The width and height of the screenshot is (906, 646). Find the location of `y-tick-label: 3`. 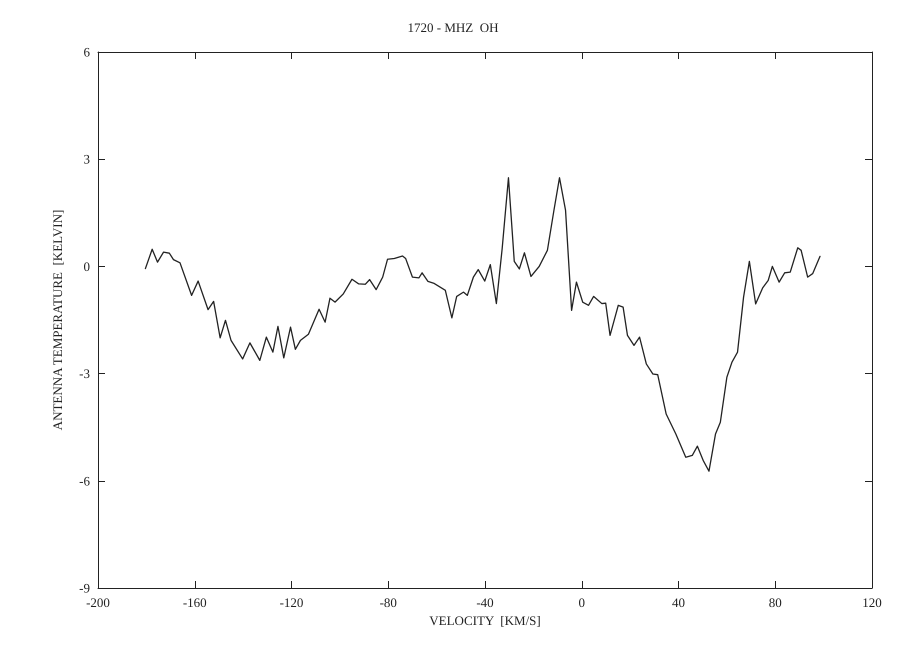

y-tick-label: 3 is located at coordinates (87, 159).